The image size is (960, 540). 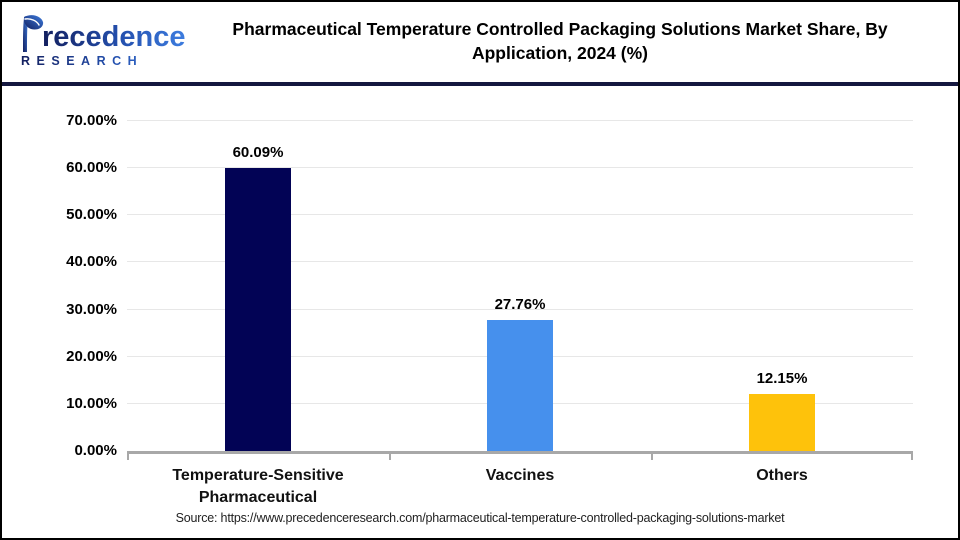 I want to click on header-divider, so click(x=480, y=84).